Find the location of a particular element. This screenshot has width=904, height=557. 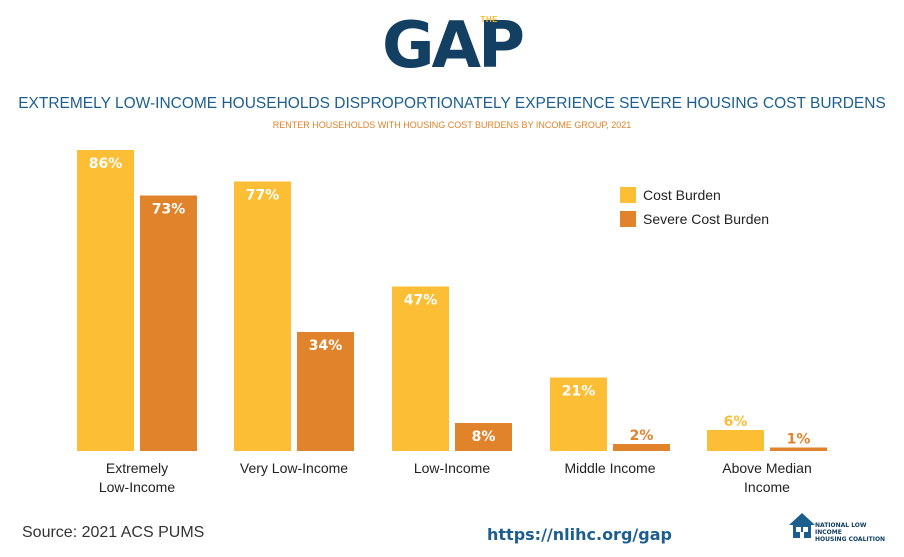

data-label: 1% is located at coordinates (799, 440).